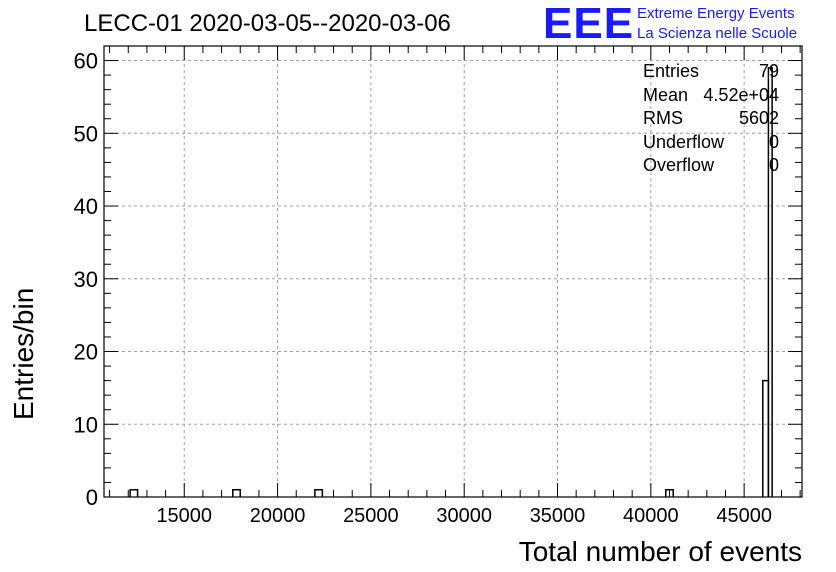 This screenshot has height=572, width=836. I want to click on y-axis-label: Entries/bin, so click(23, 353).